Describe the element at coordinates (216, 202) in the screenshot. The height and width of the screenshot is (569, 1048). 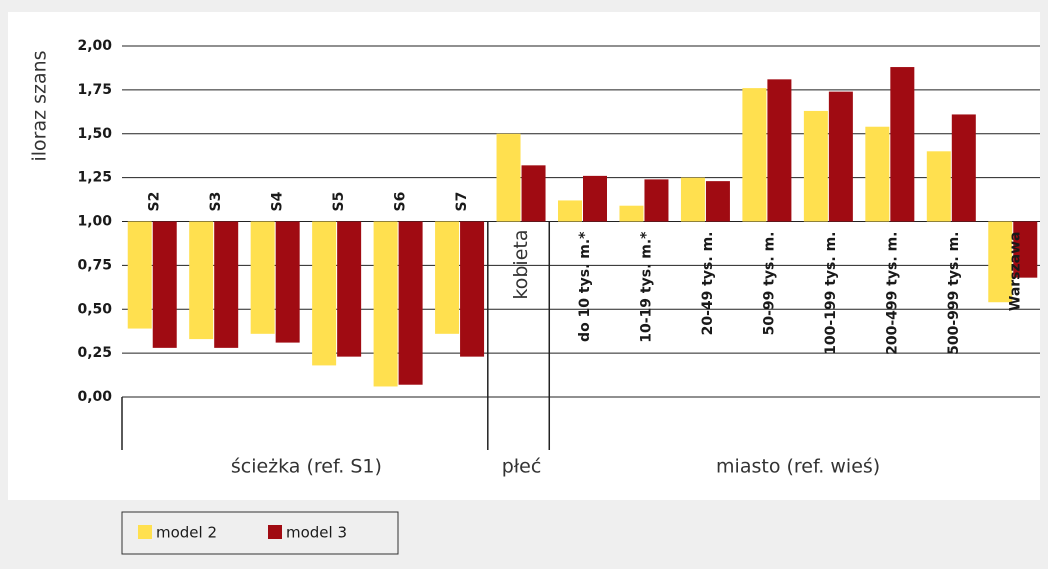
I see `x-tick-label: S3` at that location.